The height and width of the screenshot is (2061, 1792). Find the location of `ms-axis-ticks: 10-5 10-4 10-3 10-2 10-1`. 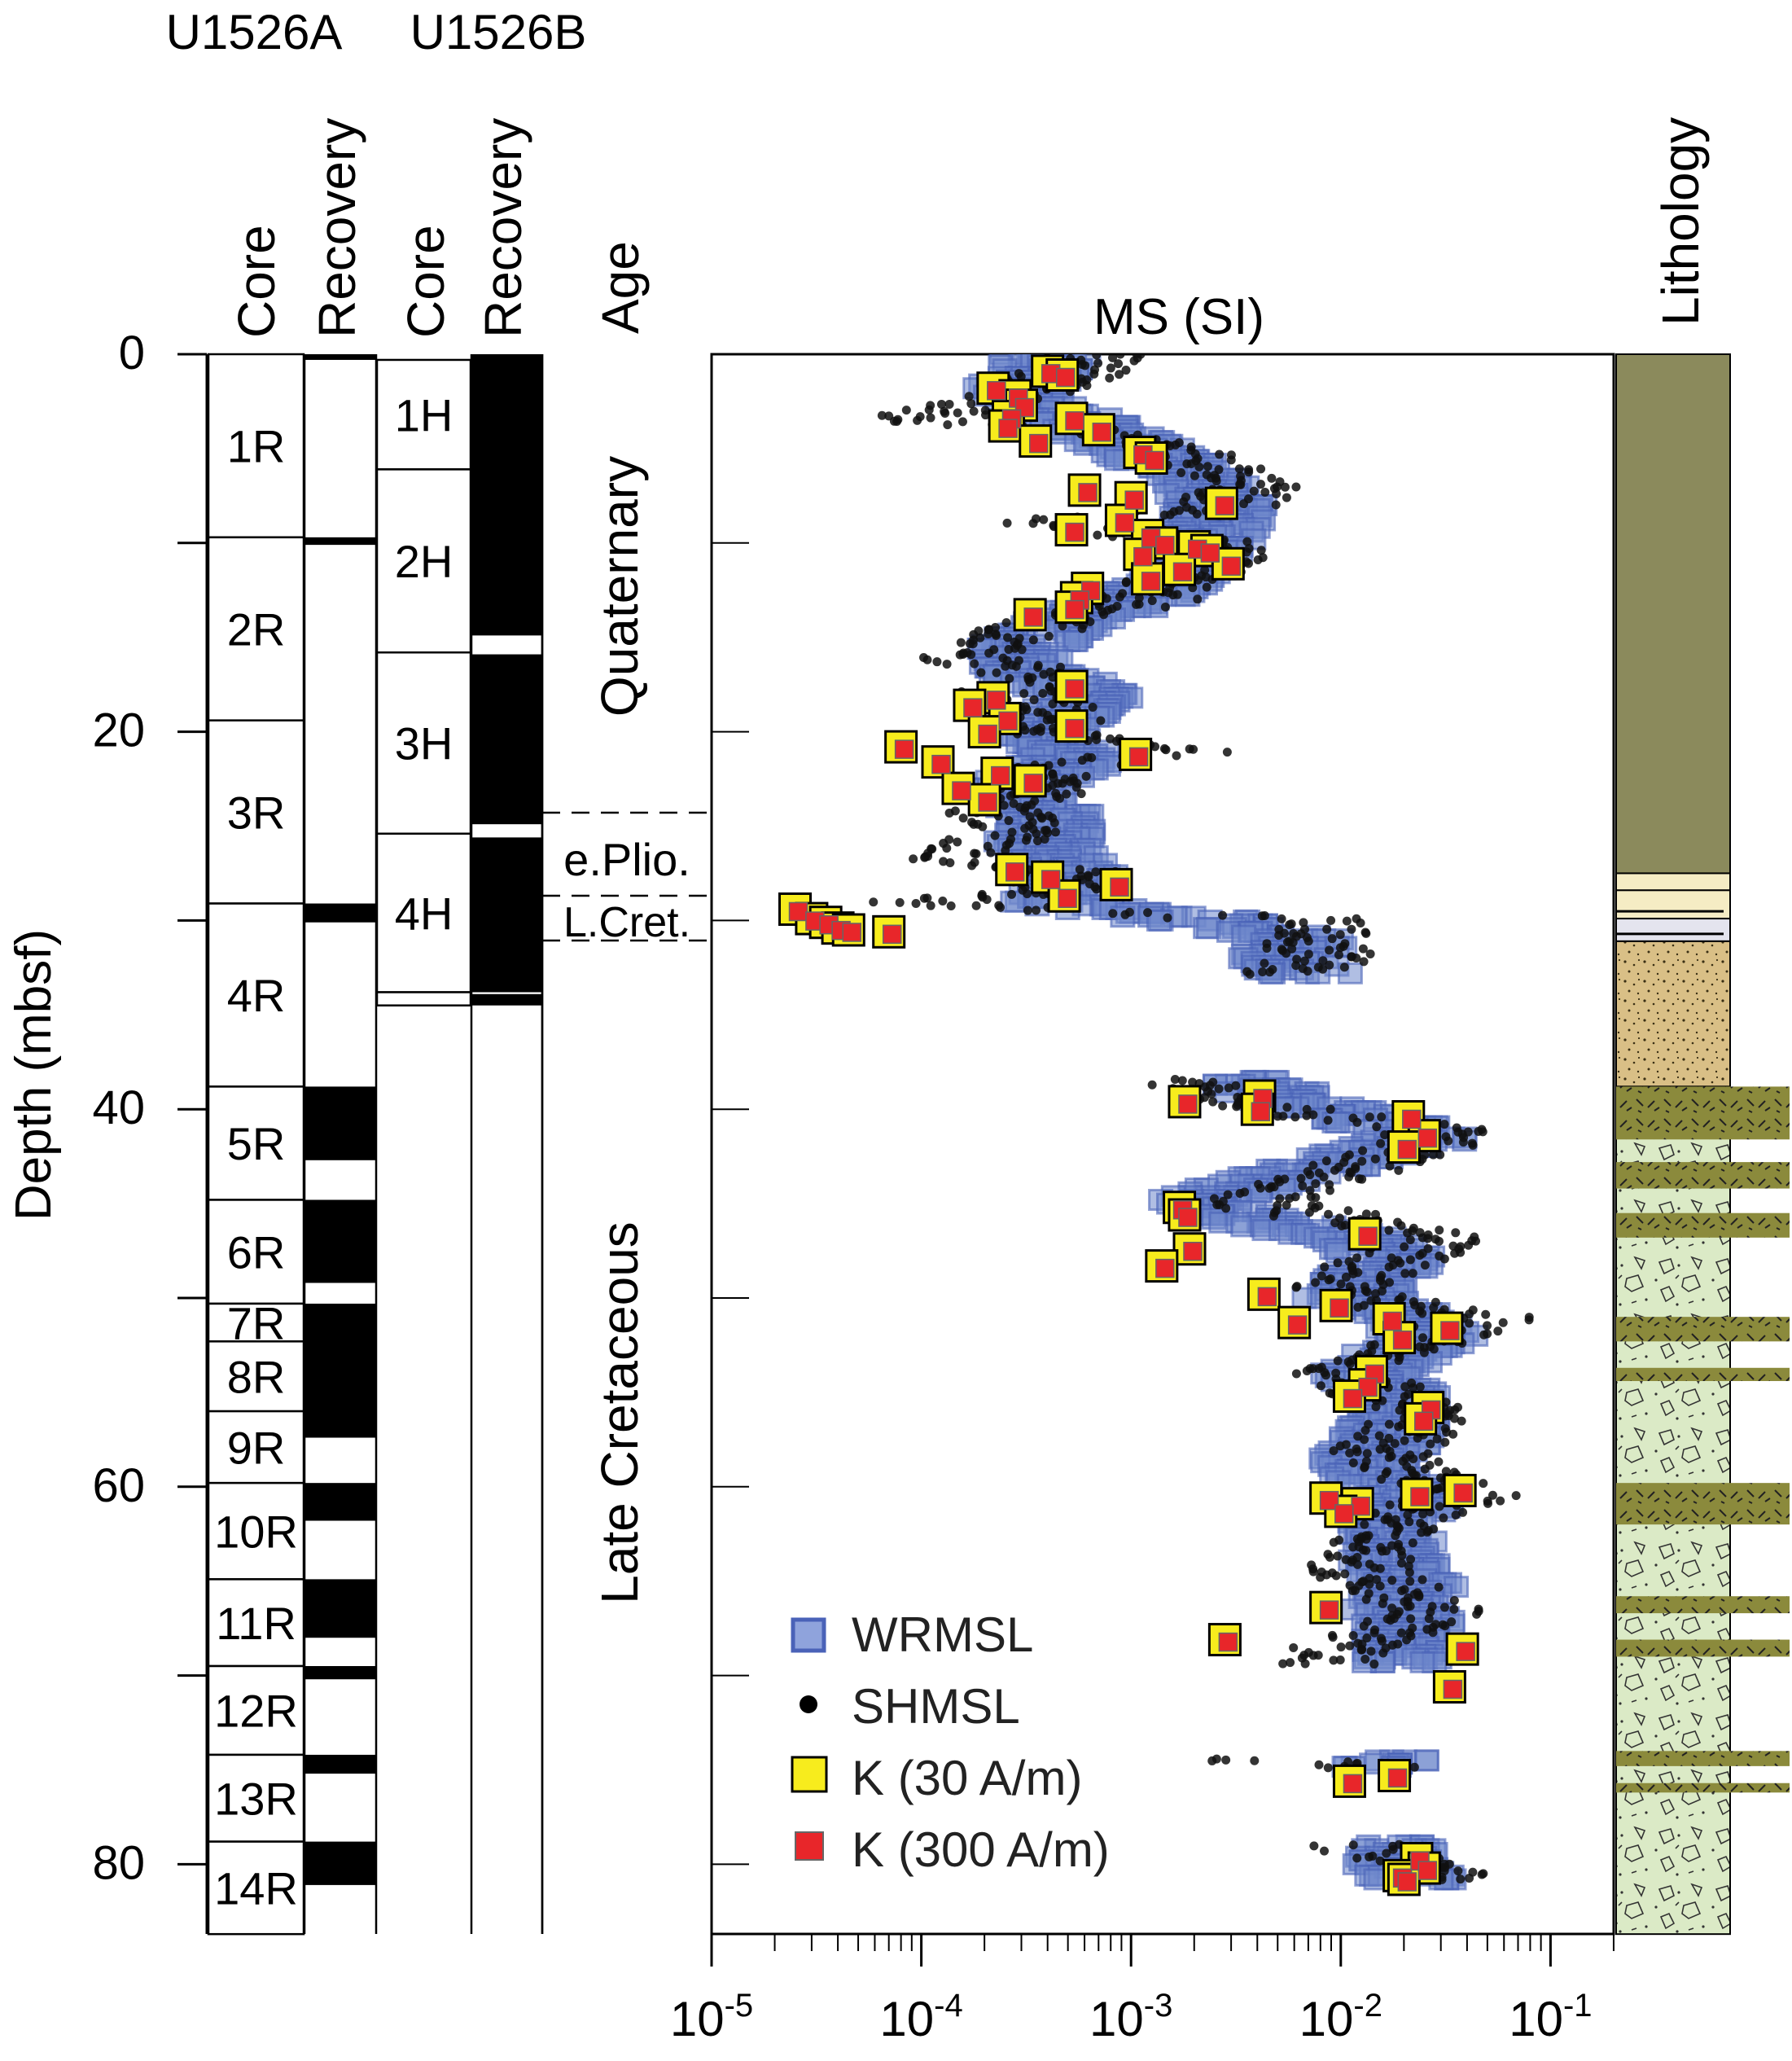

ms-axis-ticks: 10-5 10-4 10-3 10-2 10-1 is located at coordinates (1142, 1990).